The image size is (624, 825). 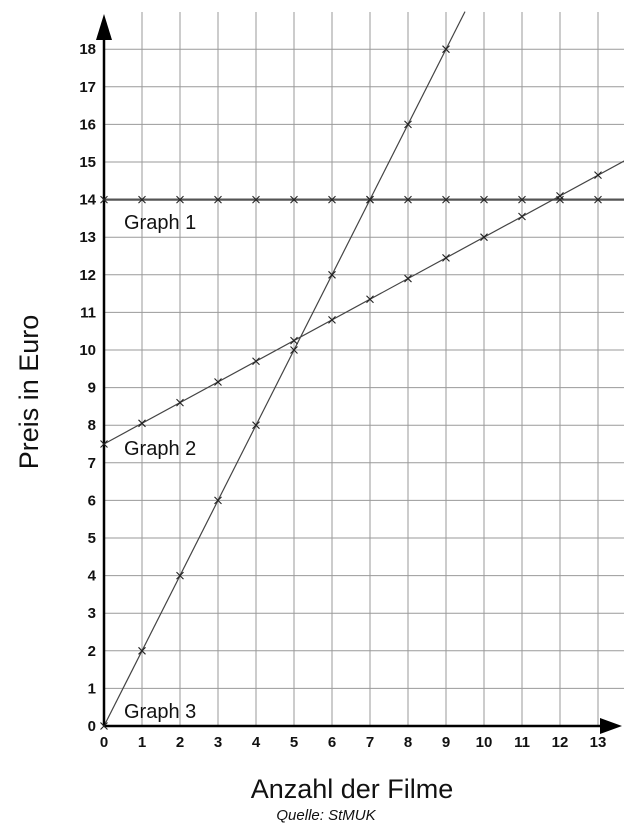 I want to click on series-label-graph-3: Graph 3, so click(x=160, y=712).